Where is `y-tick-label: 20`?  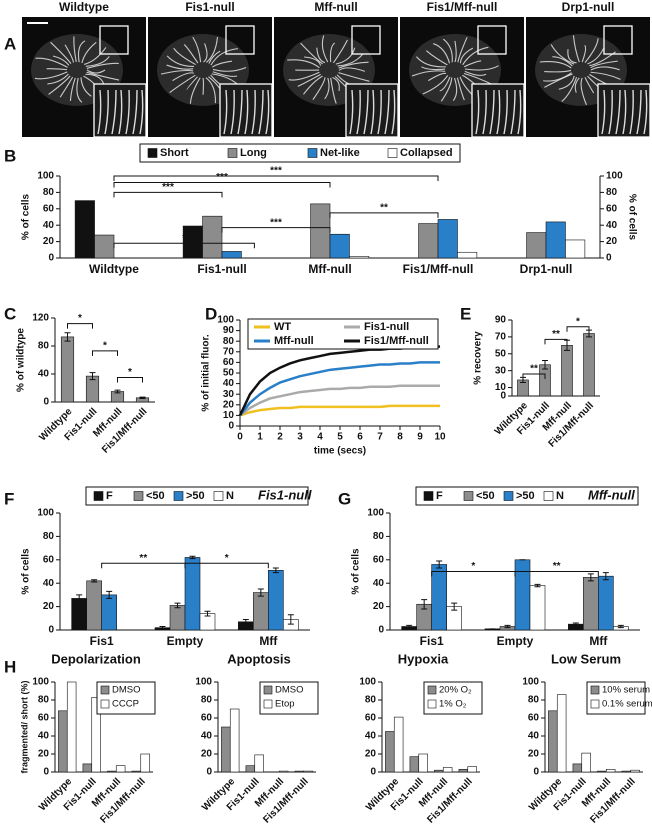 y-tick-label: 20 is located at coordinates (207, 754).